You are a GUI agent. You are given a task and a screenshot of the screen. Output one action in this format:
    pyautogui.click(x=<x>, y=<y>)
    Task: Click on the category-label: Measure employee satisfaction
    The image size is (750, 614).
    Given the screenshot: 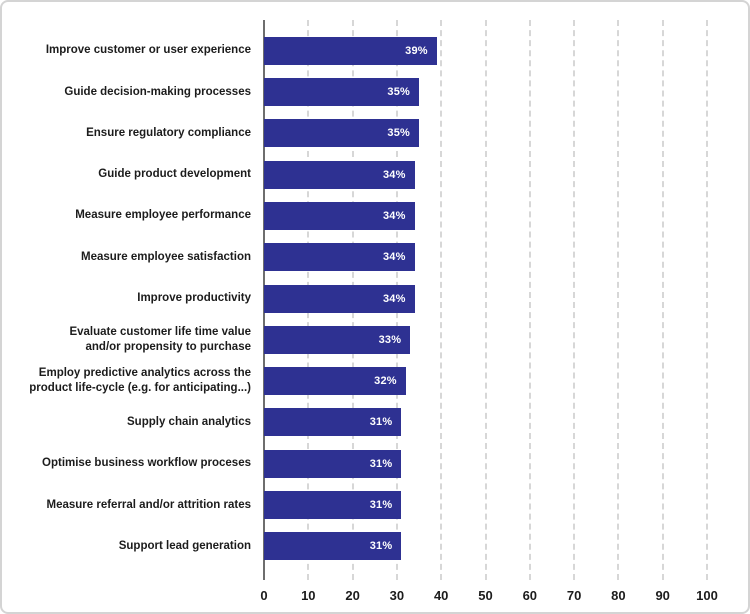 What is the action you would take?
    pyautogui.click(x=165, y=256)
    